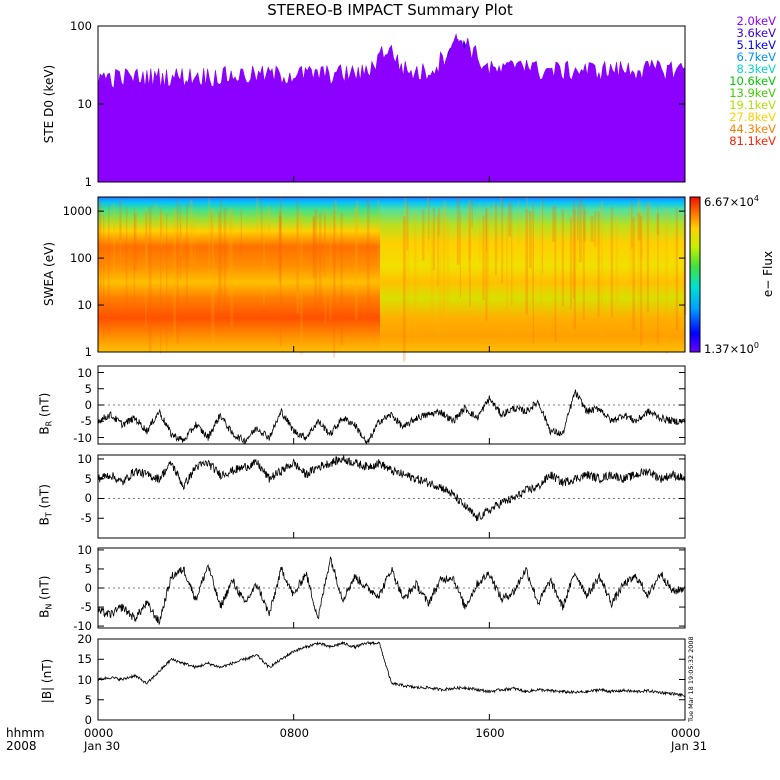 The width and height of the screenshot is (780, 780). Describe the element at coordinates (88, 182) in the screenshot. I see `y-tick-label: 1` at that location.